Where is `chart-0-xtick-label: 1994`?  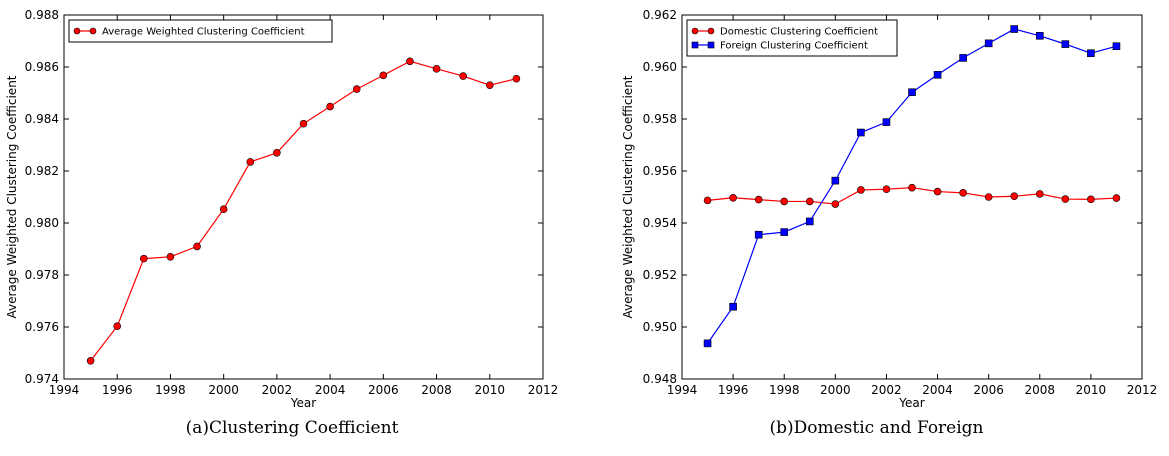
chart-0-xtick-label: 1994 is located at coordinates (64, 390).